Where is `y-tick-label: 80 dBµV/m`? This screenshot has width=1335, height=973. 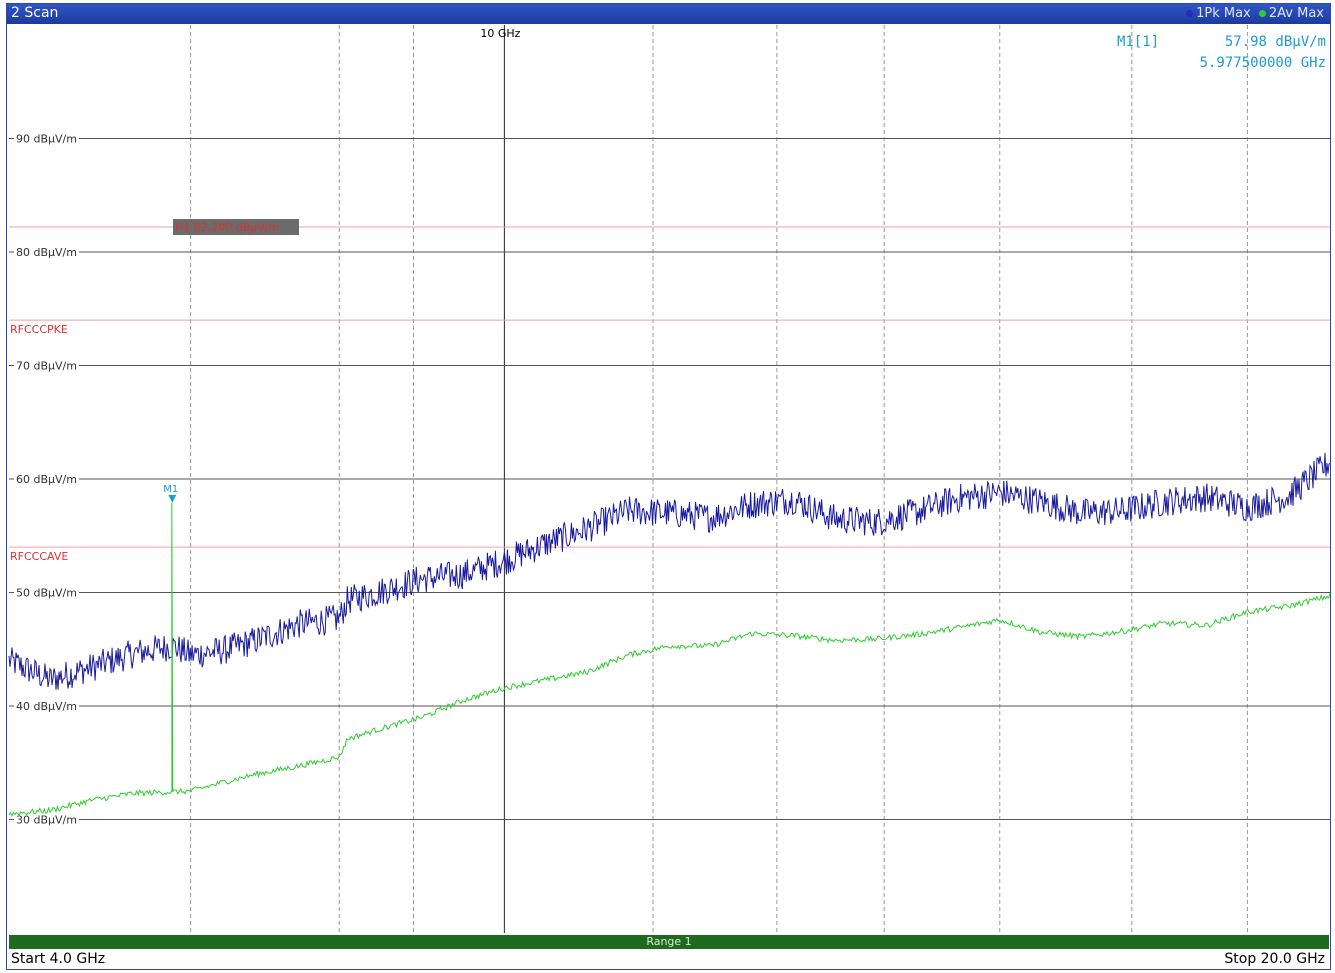
y-tick-label: 80 dBµV/m is located at coordinates (46, 252).